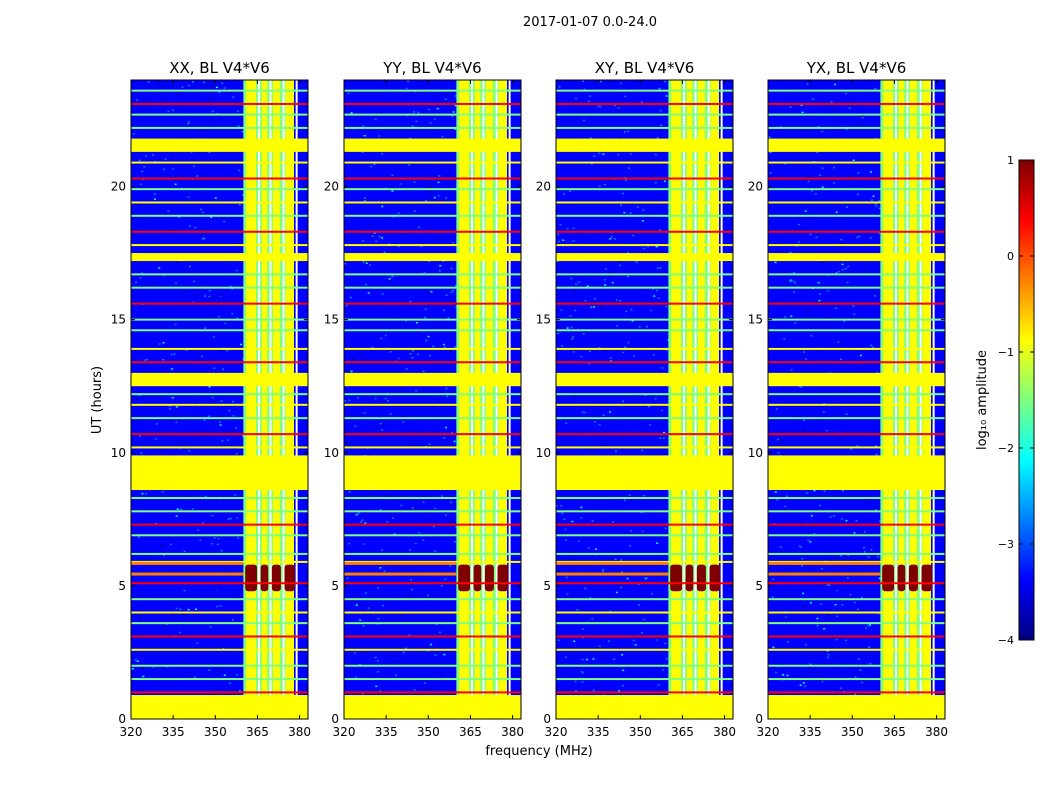  I want to click on x-tick-label: 350, so click(640, 732).